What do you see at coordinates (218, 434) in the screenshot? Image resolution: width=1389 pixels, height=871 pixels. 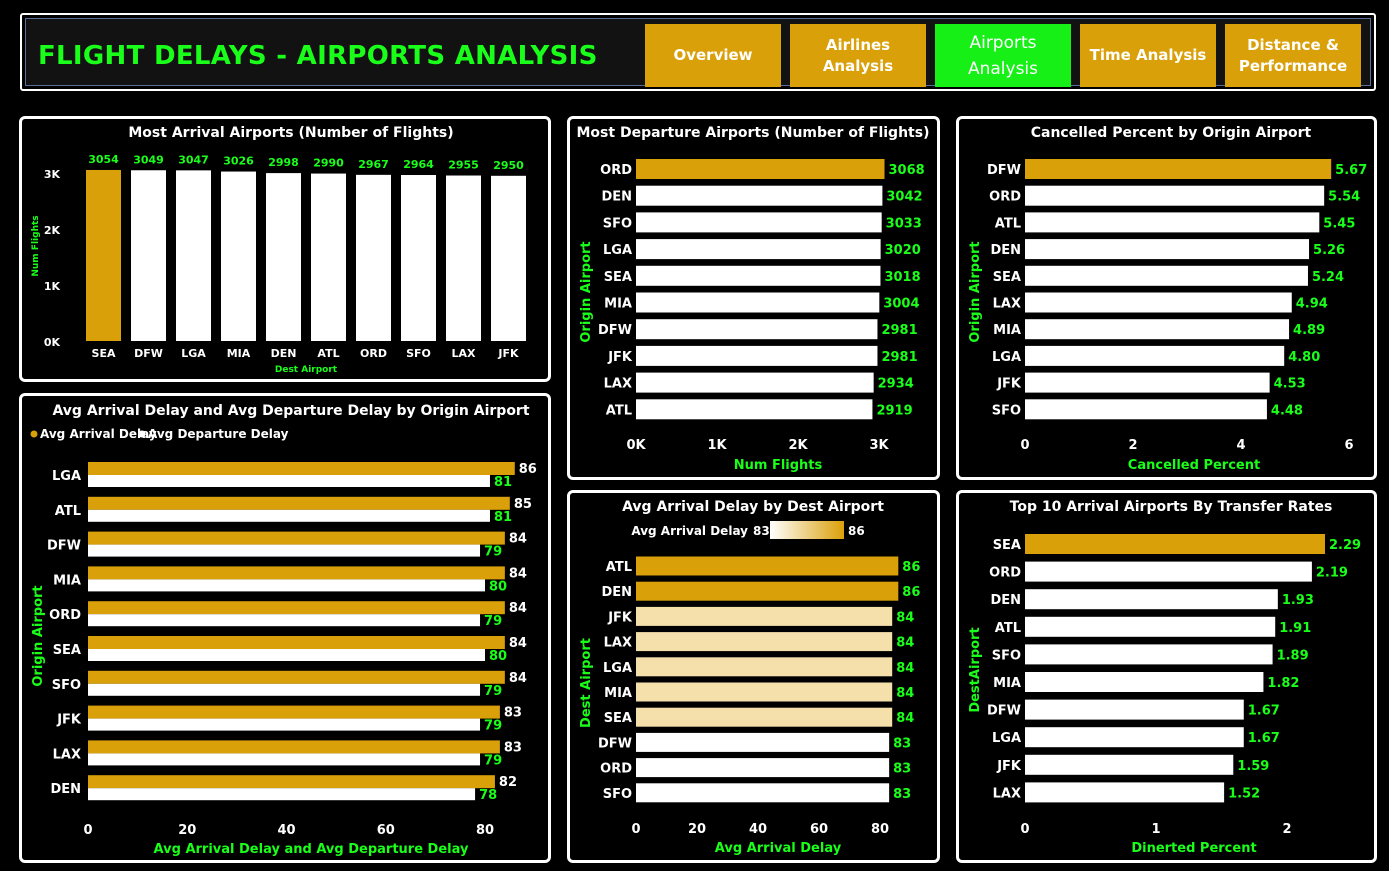 I see `legend-label: Avg Departure Delay` at bounding box center [218, 434].